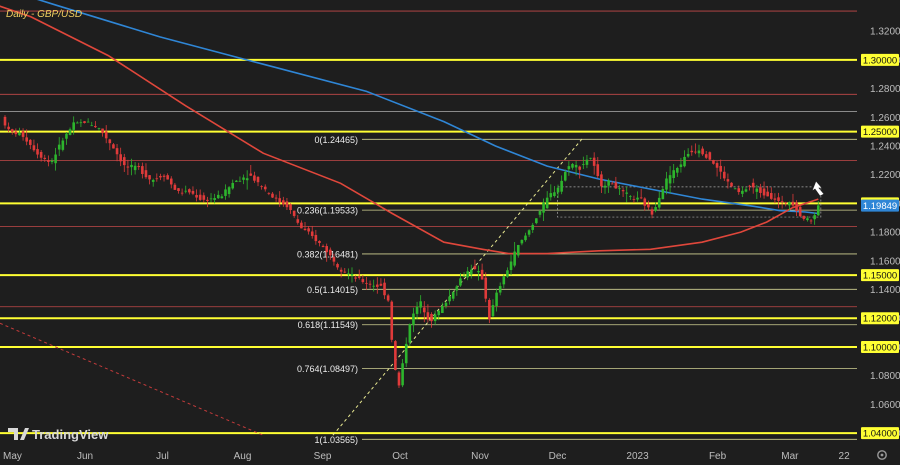 The height and width of the screenshot is (465, 900). What do you see at coordinates (558, 456) in the screenshot?
I see `time-tick-label: Dec` at bounding box center [558, 456].